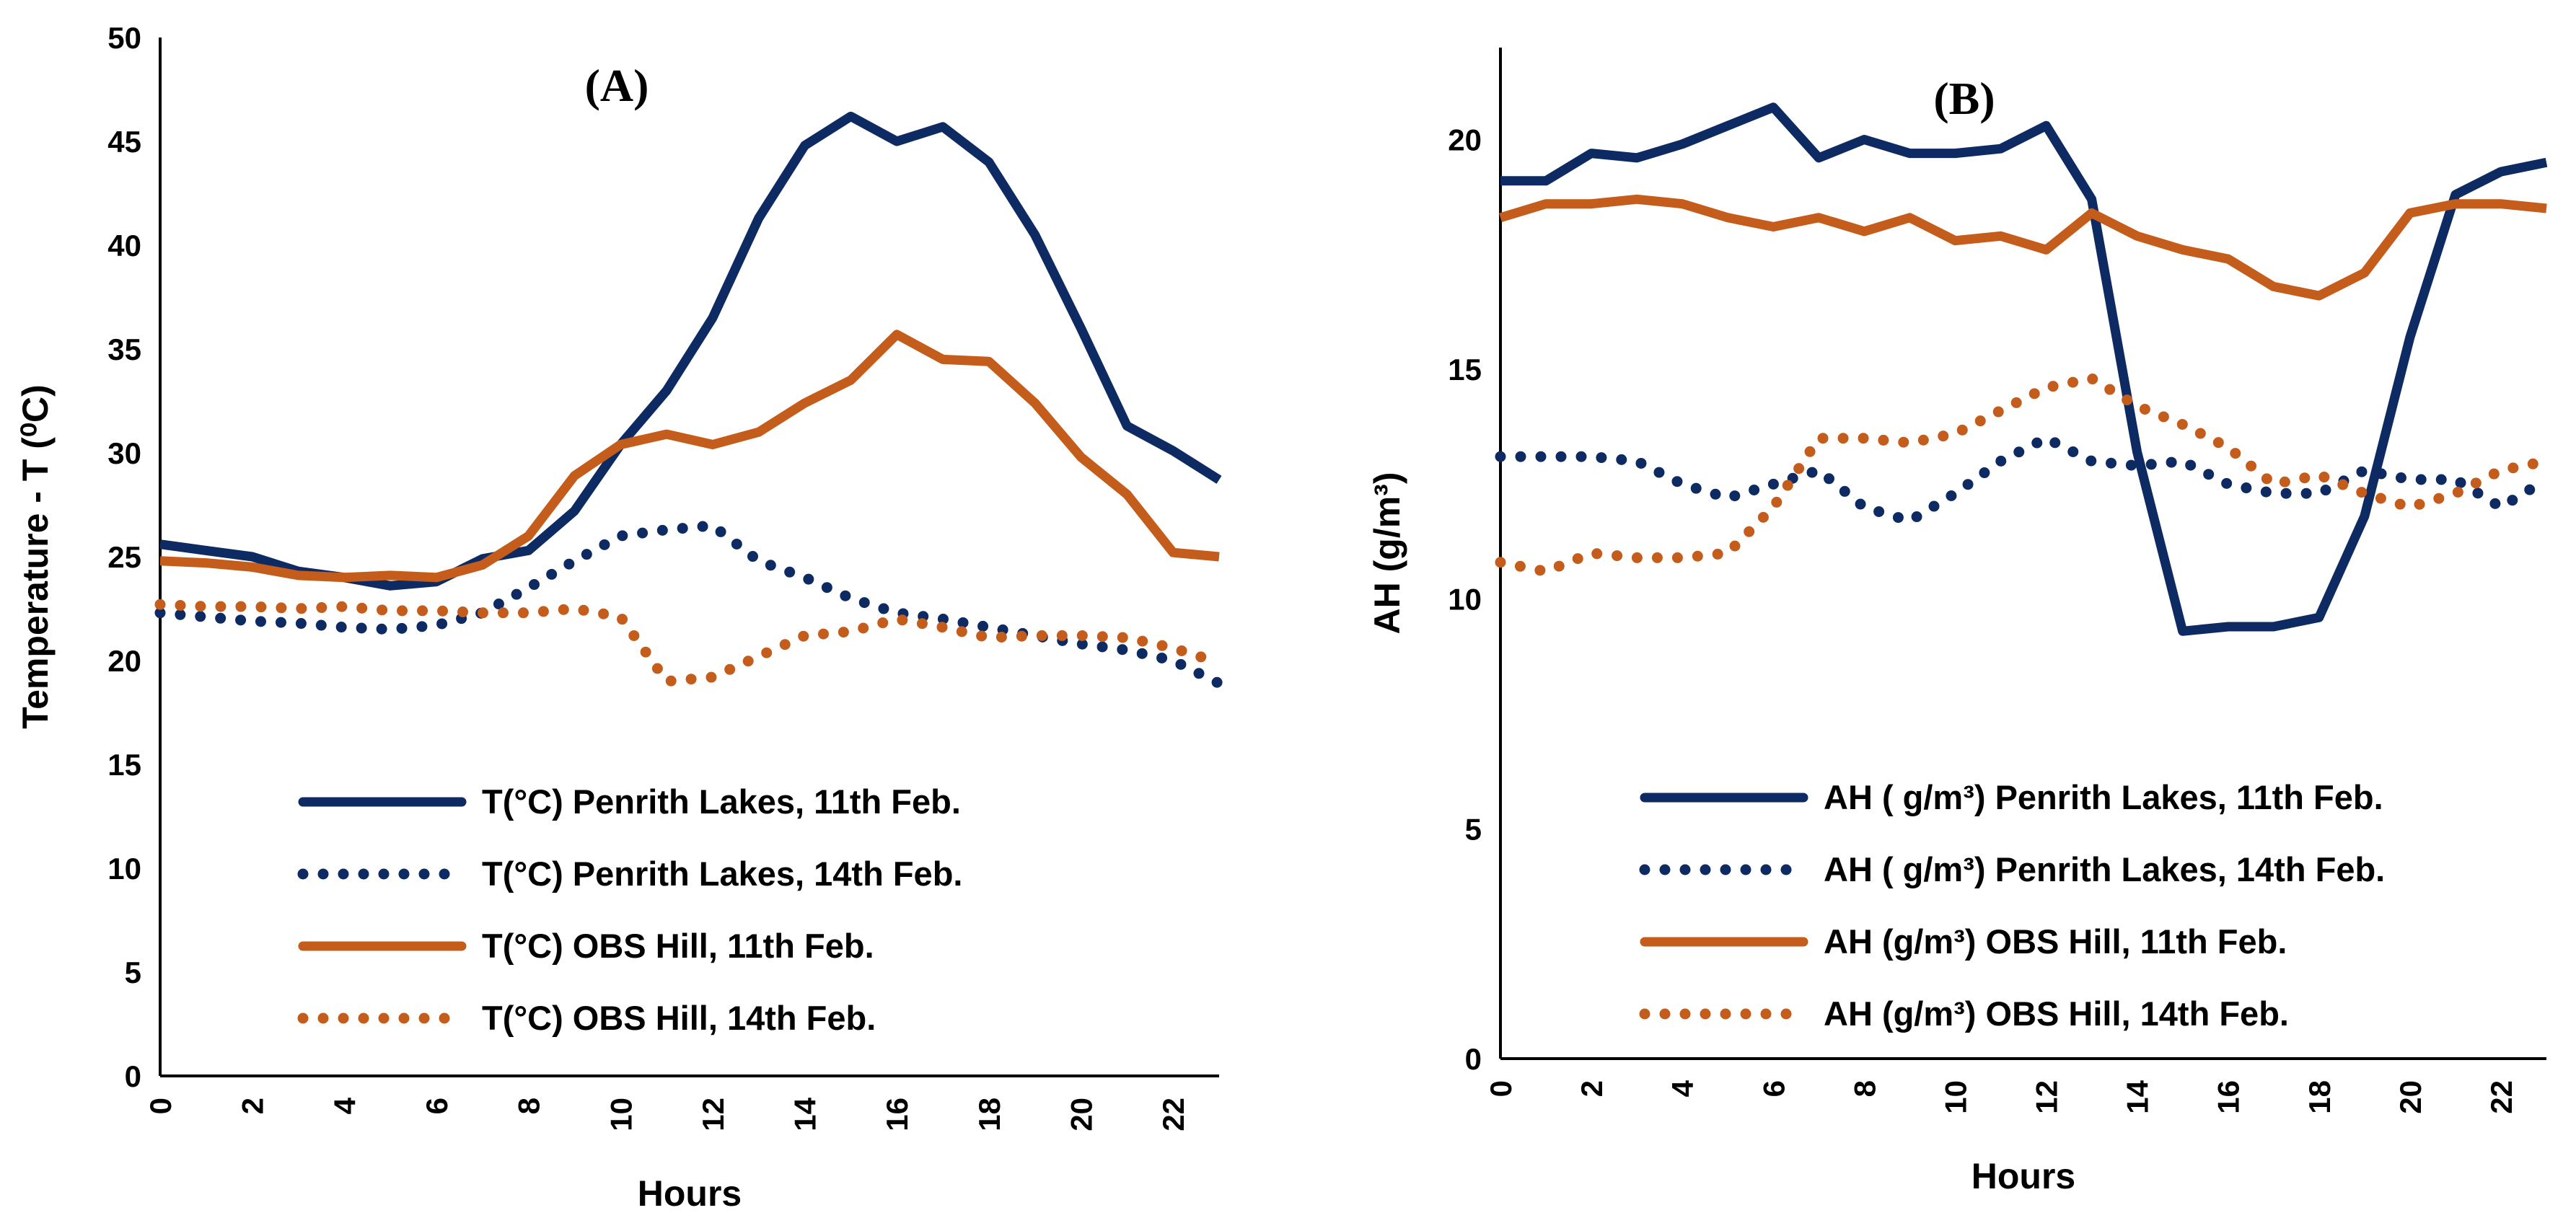  What do you see at coordinates (2056, 1013) in the screenshot?
I see `legend-label-4: AH (g/m³) OBS Hill, 14th Feb.` at bounding box center [2056, 1013].